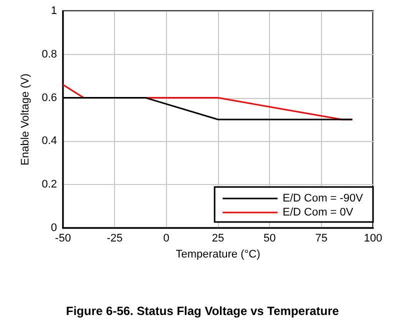 This screenshot has height=328, width=405. I want to click on x-tick-label: -25, so click(114, 238).